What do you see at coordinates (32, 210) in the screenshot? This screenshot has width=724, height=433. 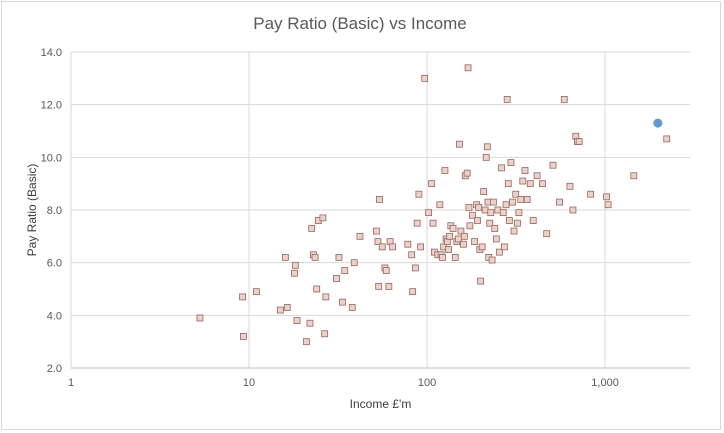 I see `y-axis-label: Pay Ratio (Basic)` at bounding box center [32, 210].